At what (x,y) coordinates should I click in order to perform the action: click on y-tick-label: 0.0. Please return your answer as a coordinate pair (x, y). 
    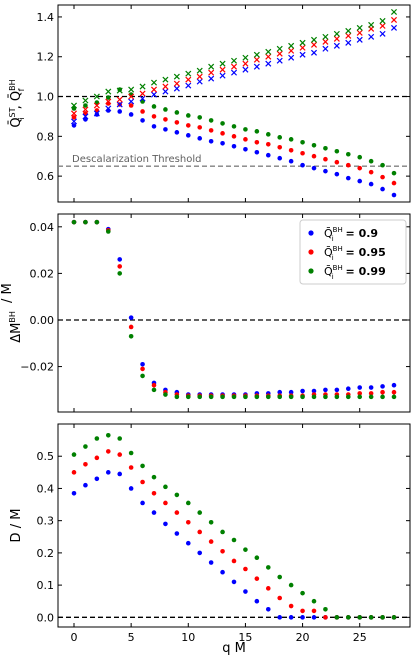
    Looking at the image, I should click on (46, 617).